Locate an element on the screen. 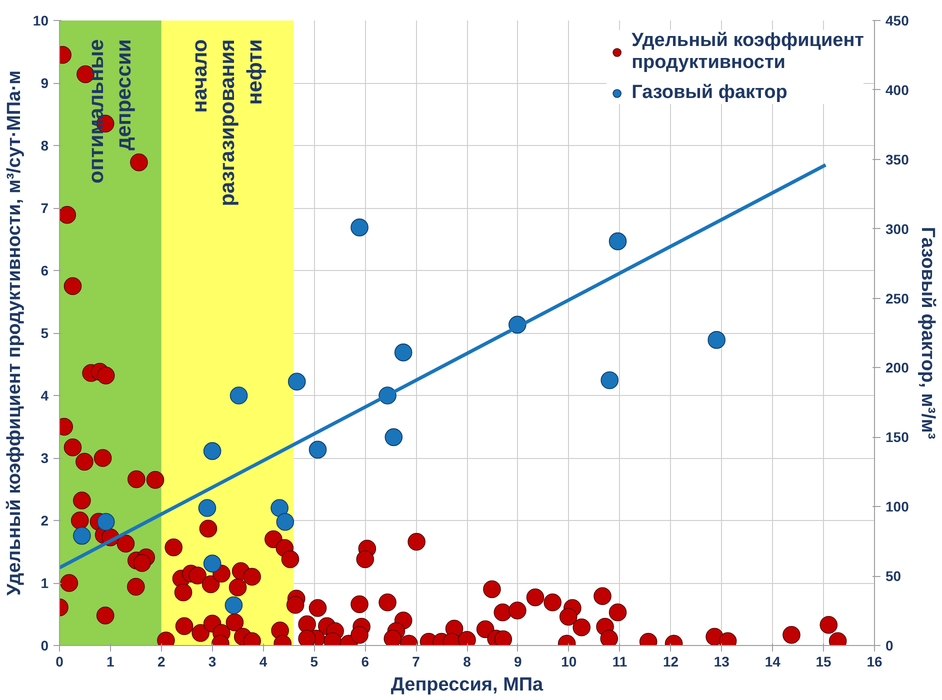 Image resolution: width=942 pixels, height=700 pixels. y-tick-label: 0 is located at coordinates (44, 646).